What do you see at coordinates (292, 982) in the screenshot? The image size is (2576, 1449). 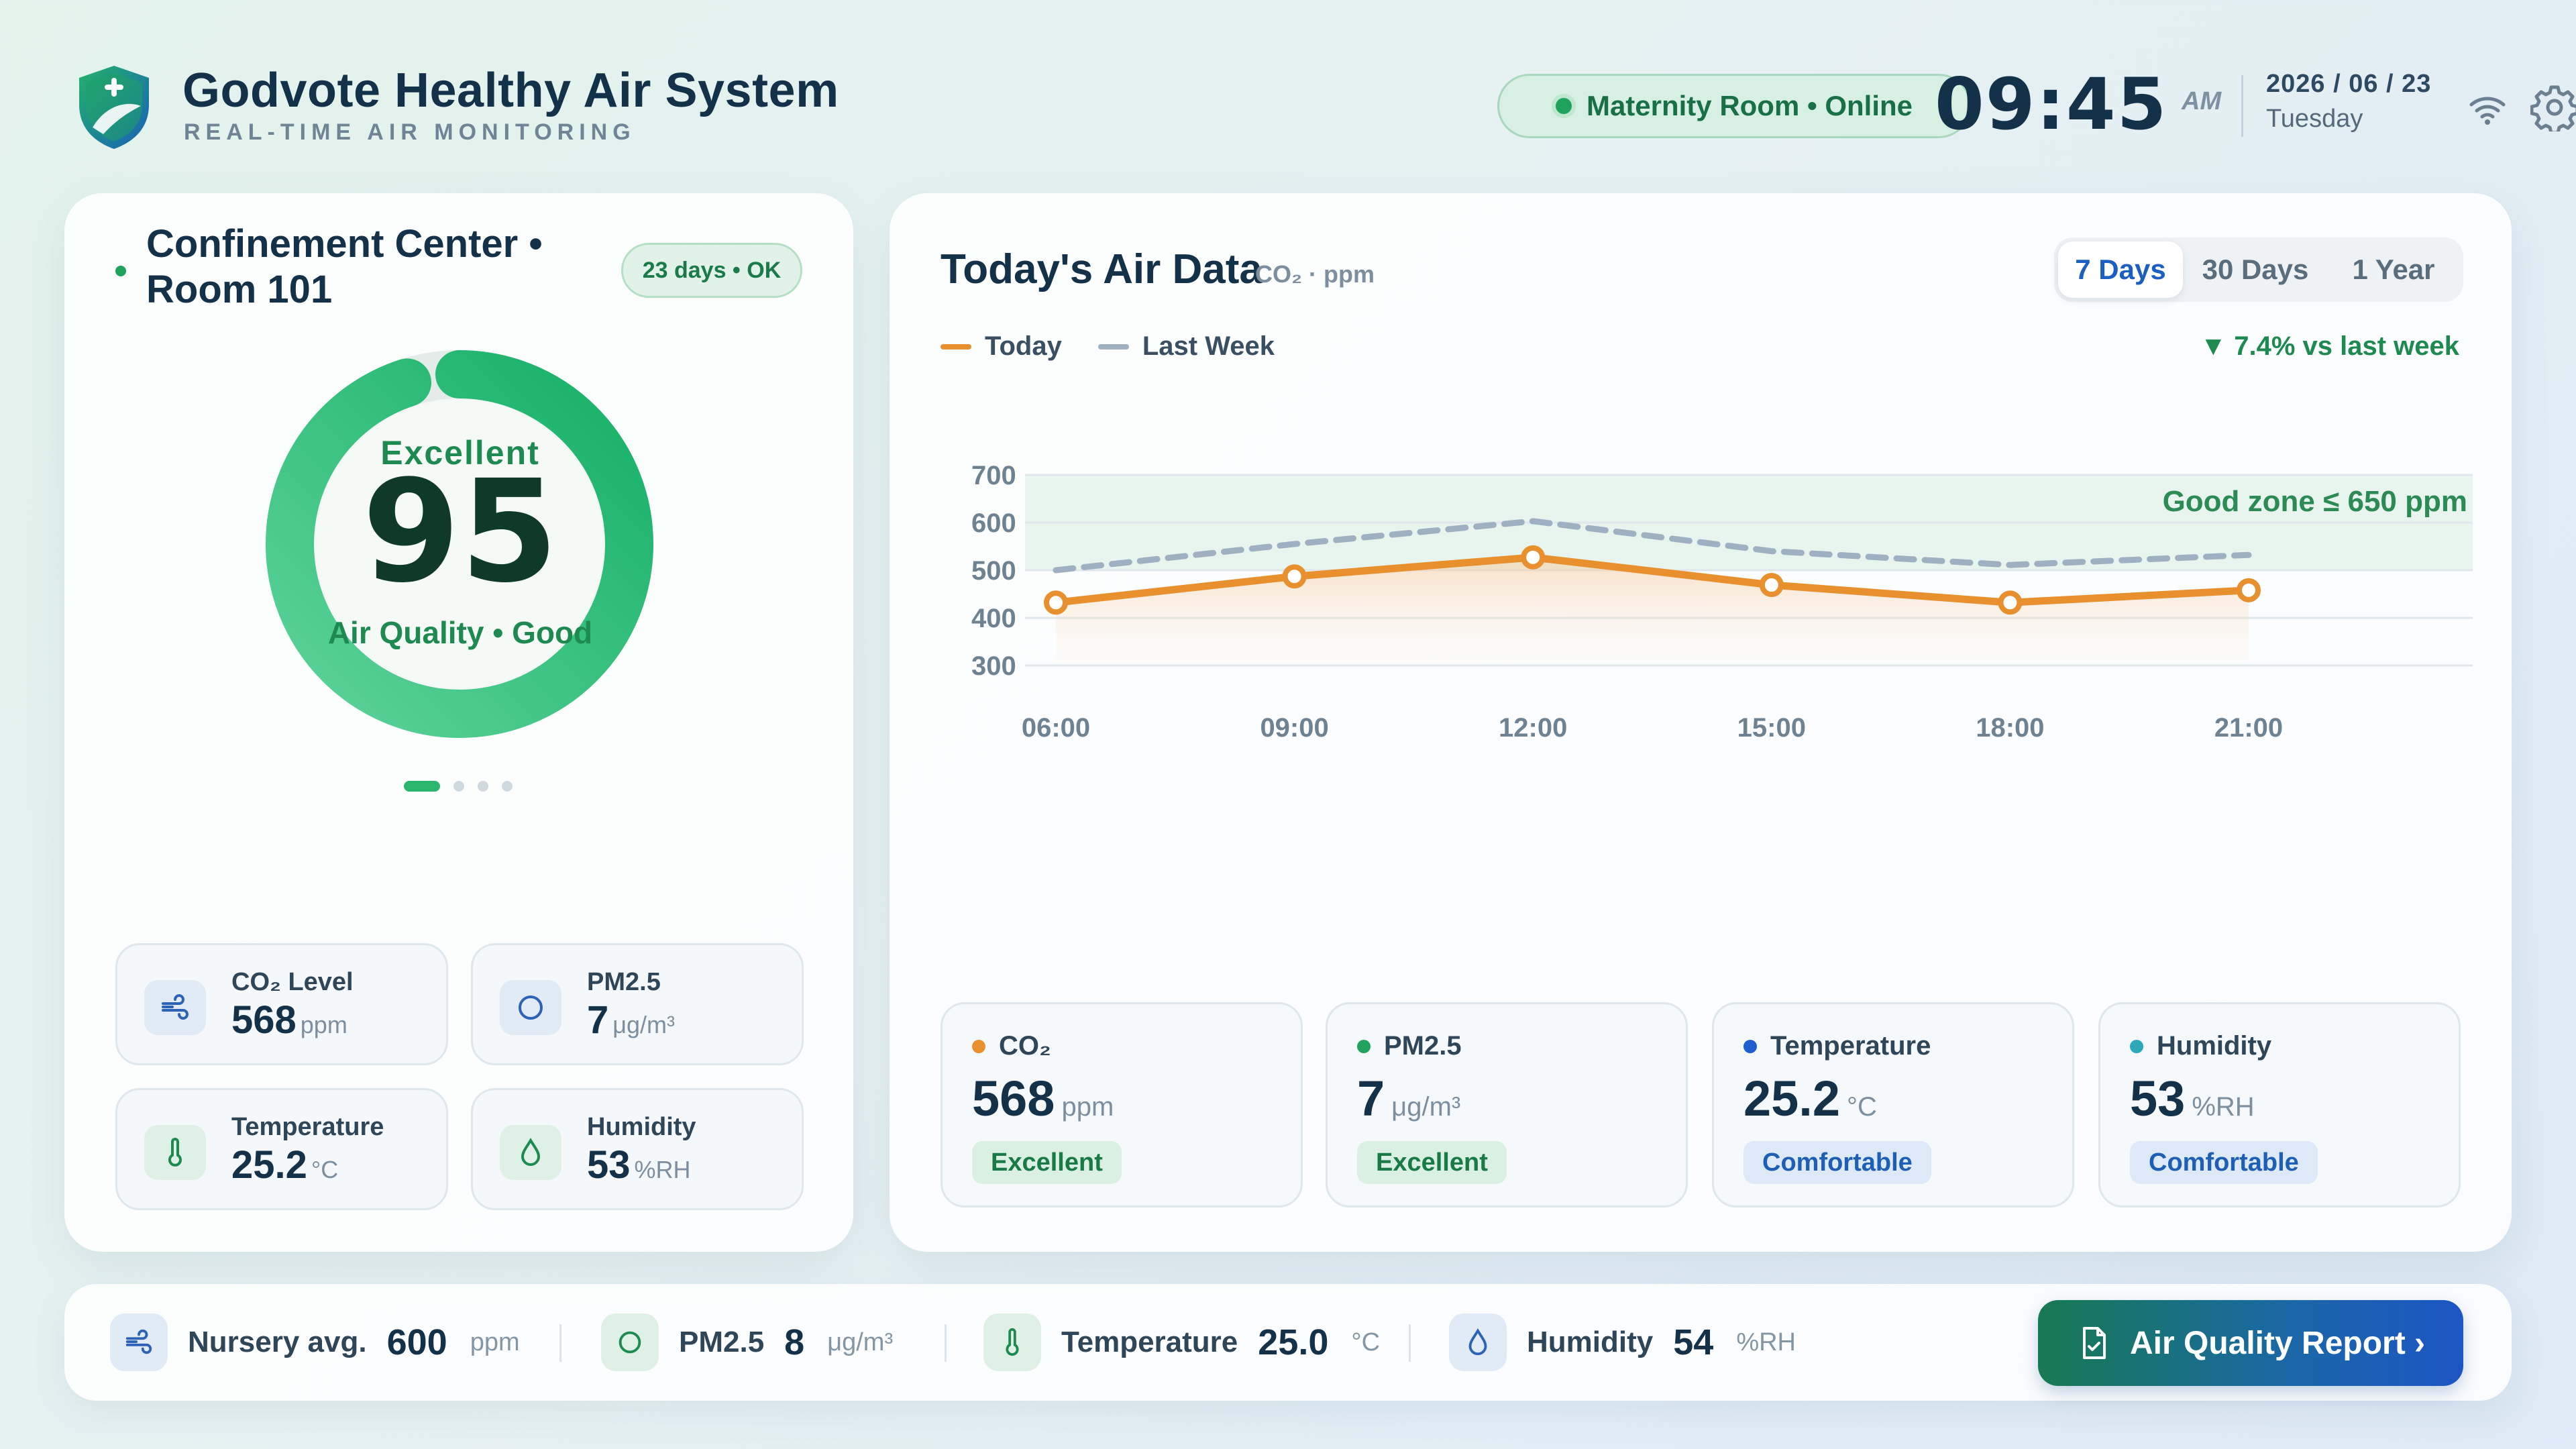 I see `metric-label: CO₂ Level` at bounding box center [292, 982].